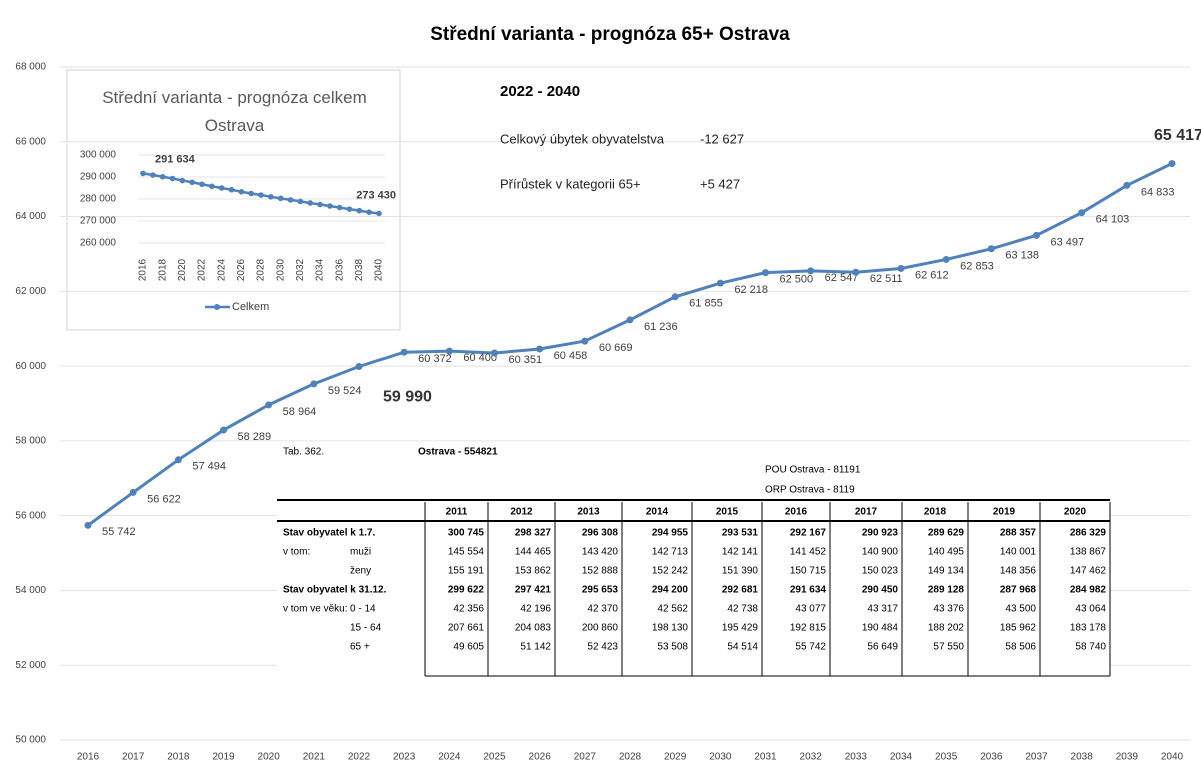  What do you see at coordinates (30, 67) in the screenshot?
I see `y-tick-label: 68 000` at bounding box center [30, 67].